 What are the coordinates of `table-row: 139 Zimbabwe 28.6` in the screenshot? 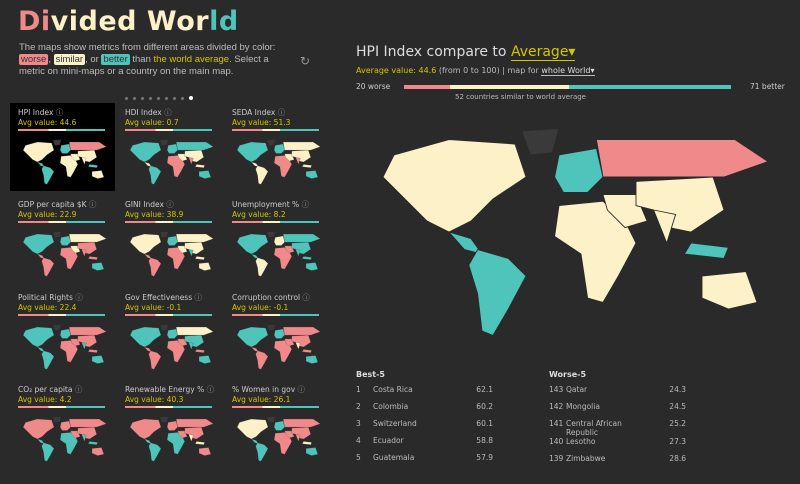 It's located at (617, 462).